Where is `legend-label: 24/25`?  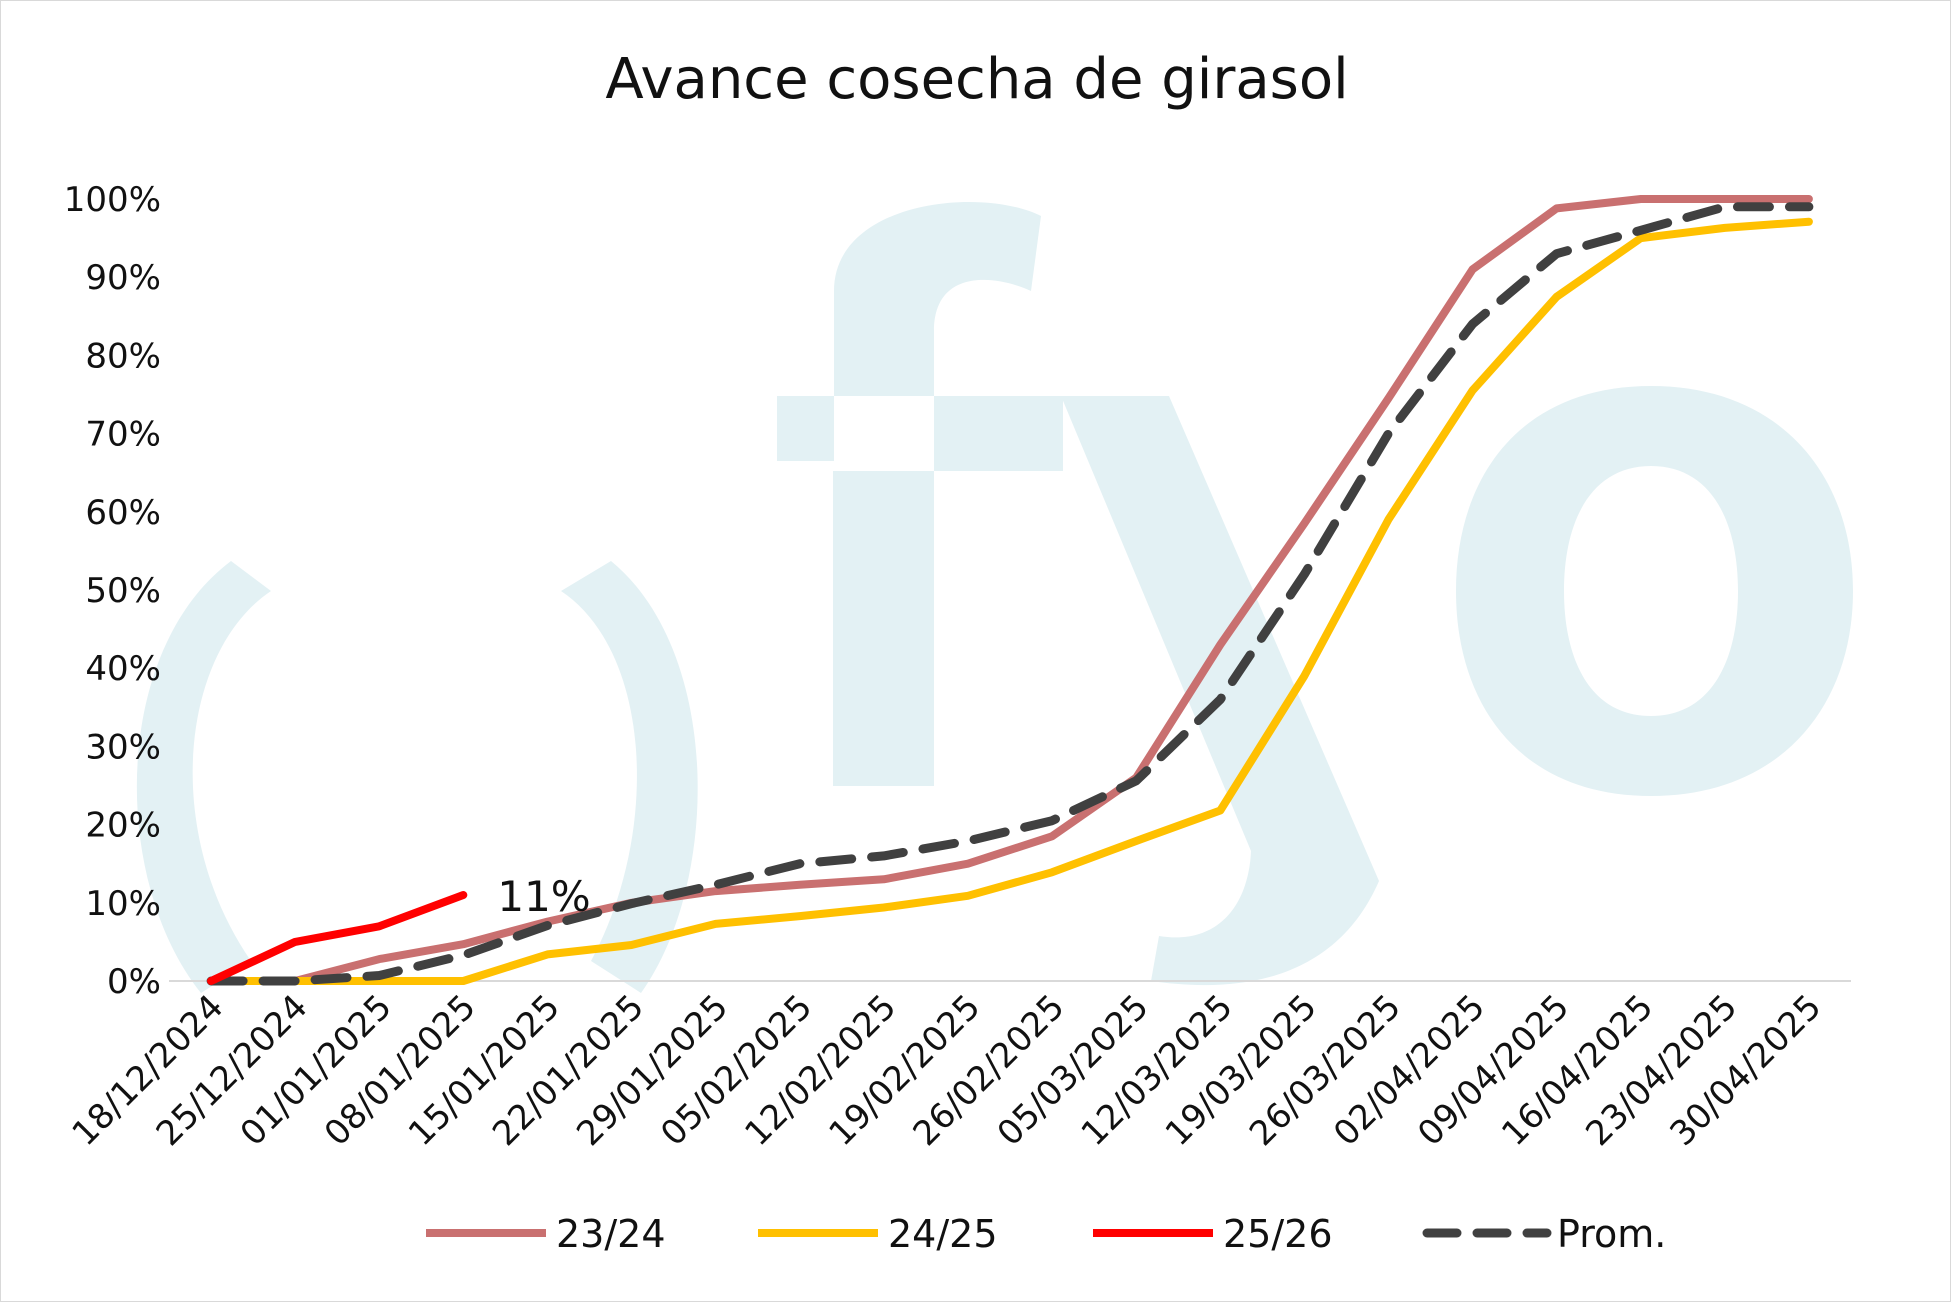
legend-label: 24/25 is located at coordinates (943, 1234).